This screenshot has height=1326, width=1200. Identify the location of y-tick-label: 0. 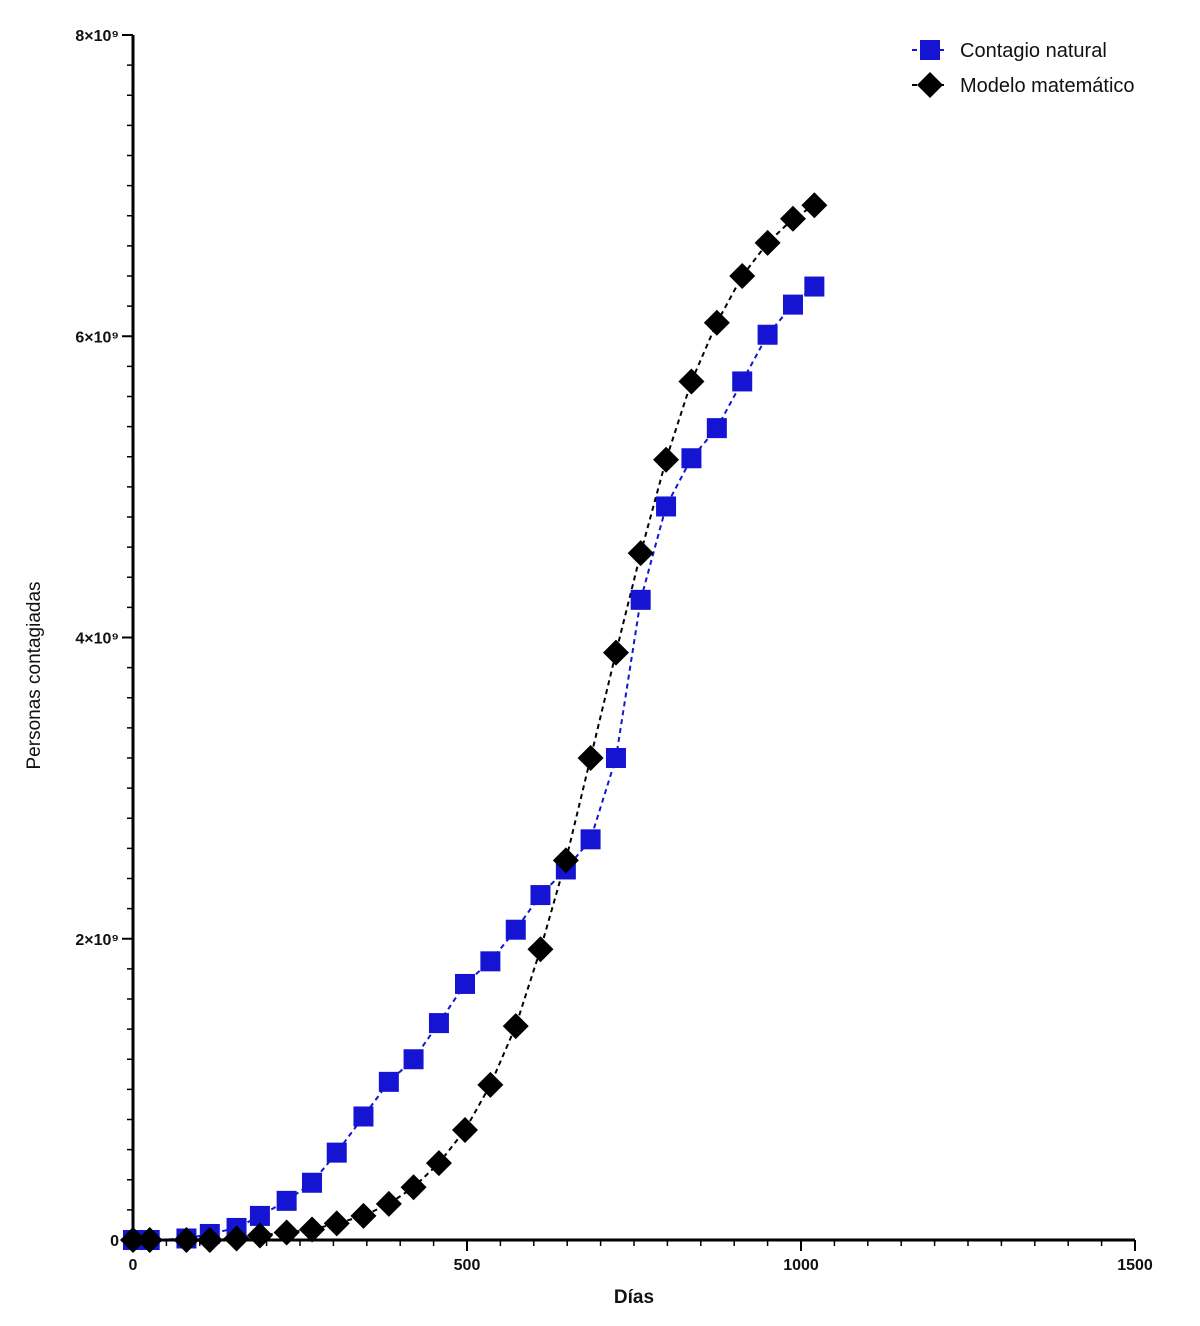
(114, 1241).